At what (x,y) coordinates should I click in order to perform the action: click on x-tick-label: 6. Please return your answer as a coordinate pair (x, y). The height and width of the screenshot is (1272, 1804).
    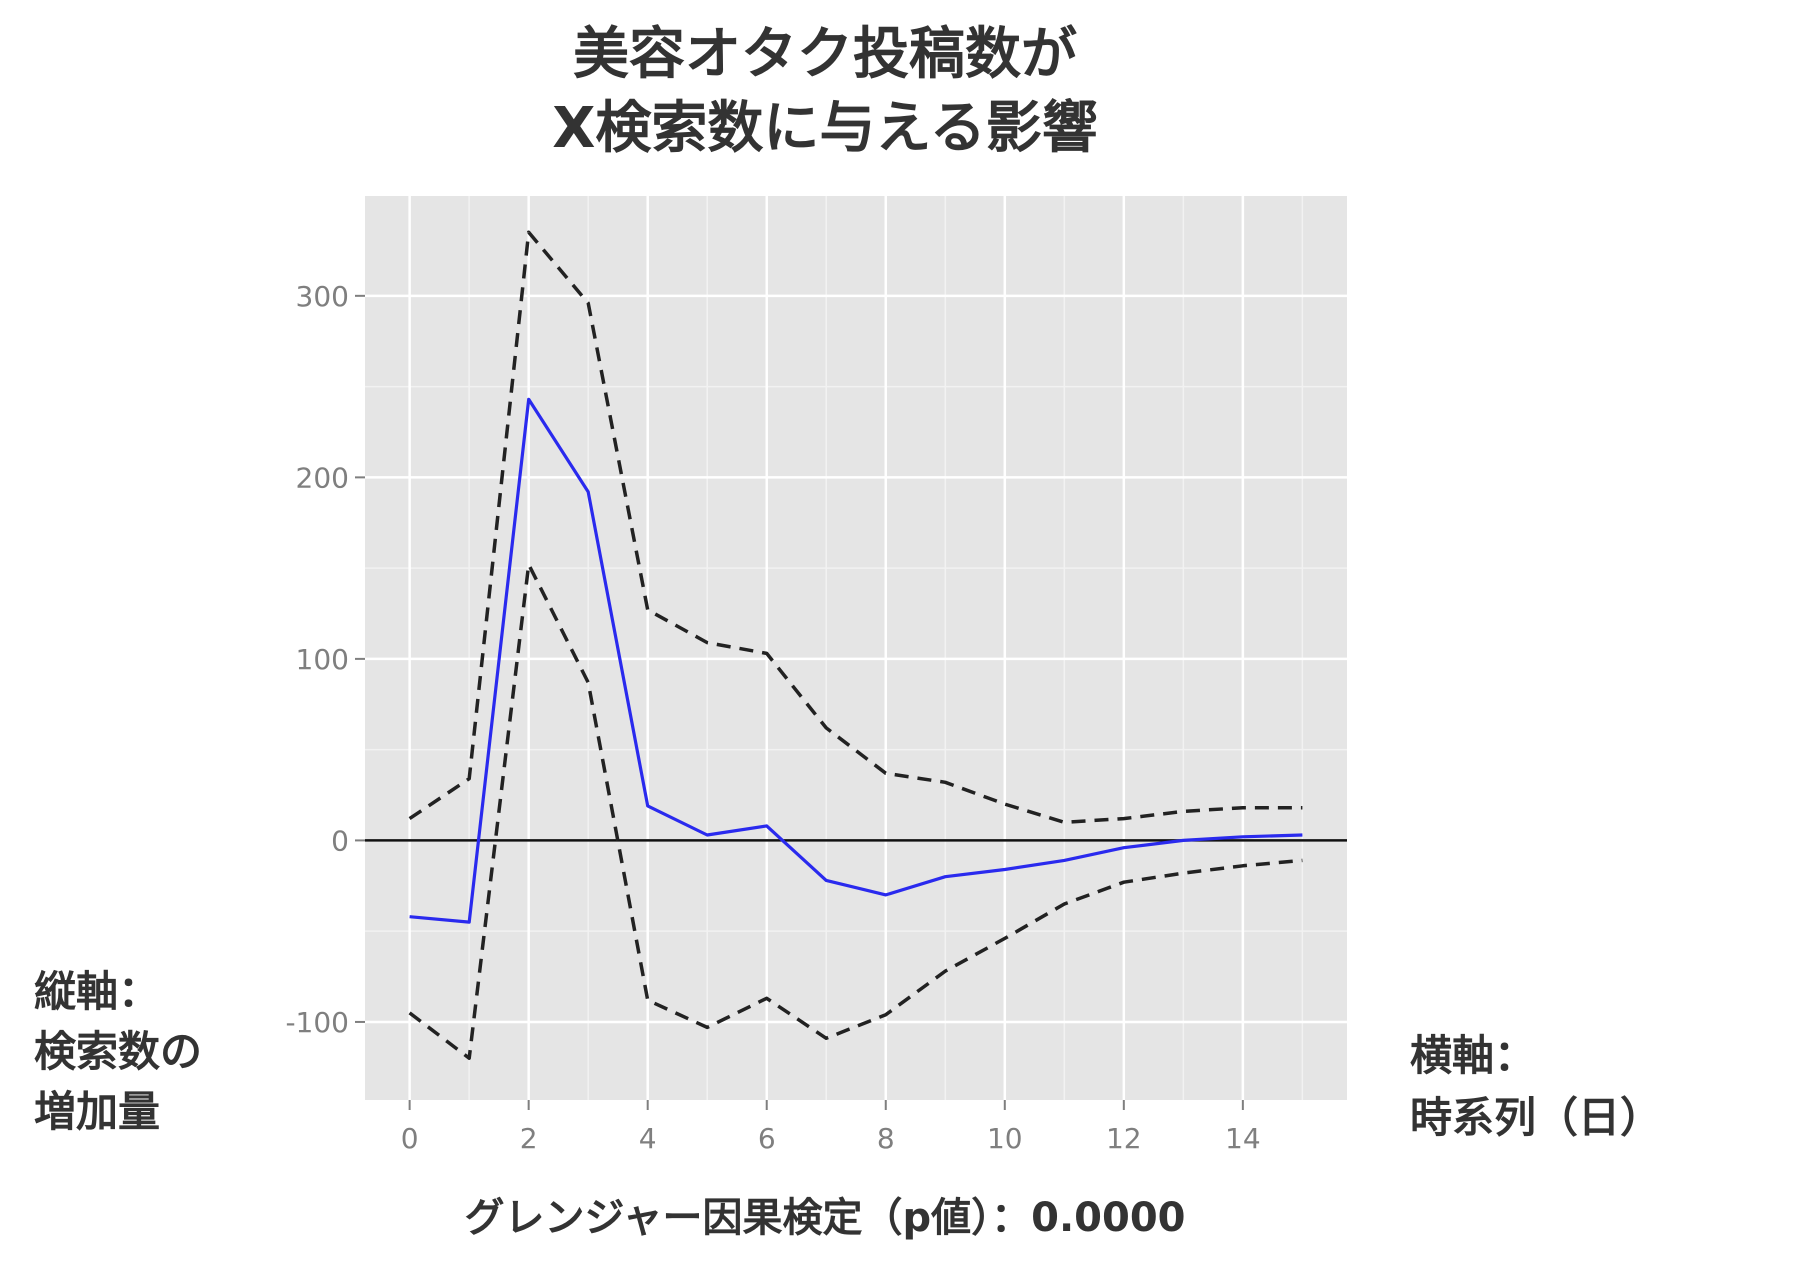
    Looking at the image, I should click on (767, 1138).